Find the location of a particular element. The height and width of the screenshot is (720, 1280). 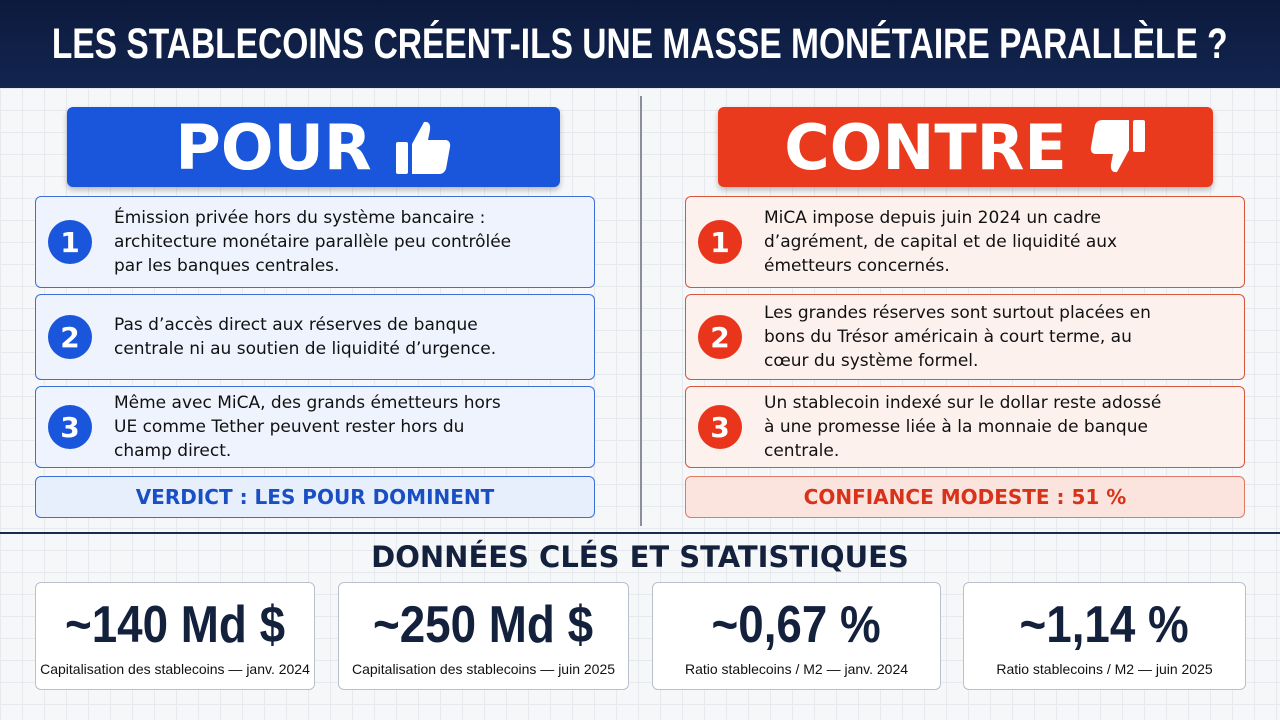

verdict: CONFIANCE MODESTE : 51 % is located at coordinates (965, 497).